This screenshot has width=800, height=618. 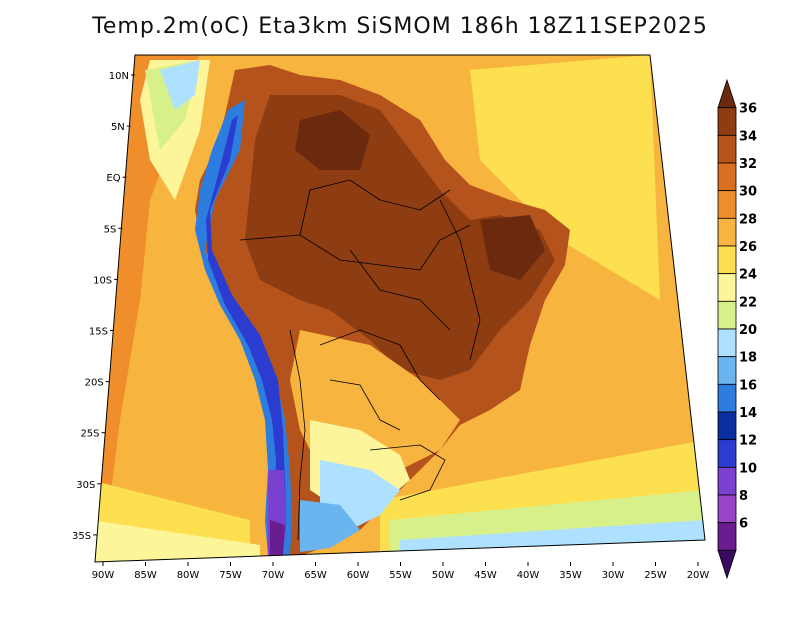 What do you see at coordinates (180, 85) in the screenshot?
I see `pacific-coolest` at bounding box center [180, 85].